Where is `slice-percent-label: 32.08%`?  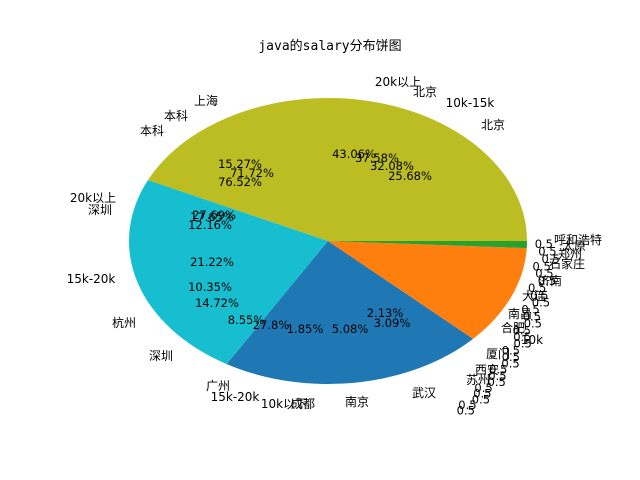
slice-percent-label: 32.08% is located at coordinates (392, 166).